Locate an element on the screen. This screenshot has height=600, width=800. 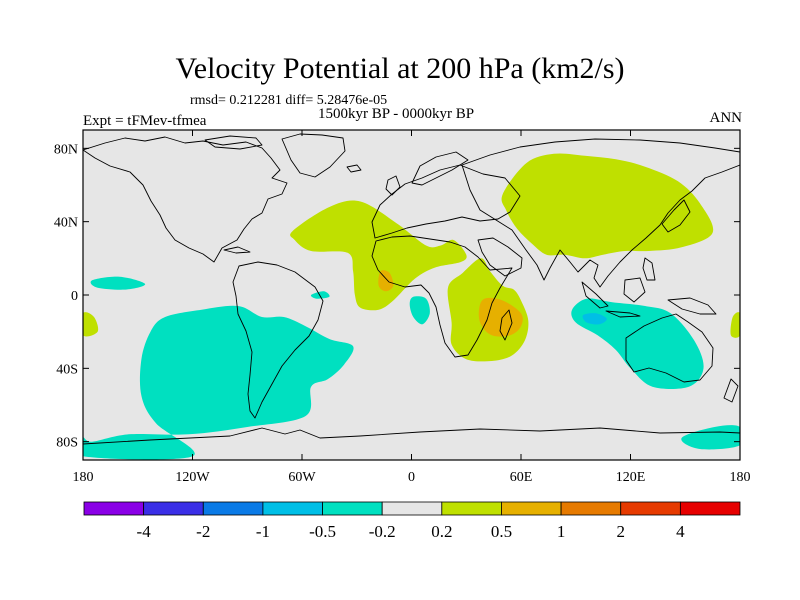
anomaly-region-west-pacific-edge-positive is located at coordinates (91, 324).